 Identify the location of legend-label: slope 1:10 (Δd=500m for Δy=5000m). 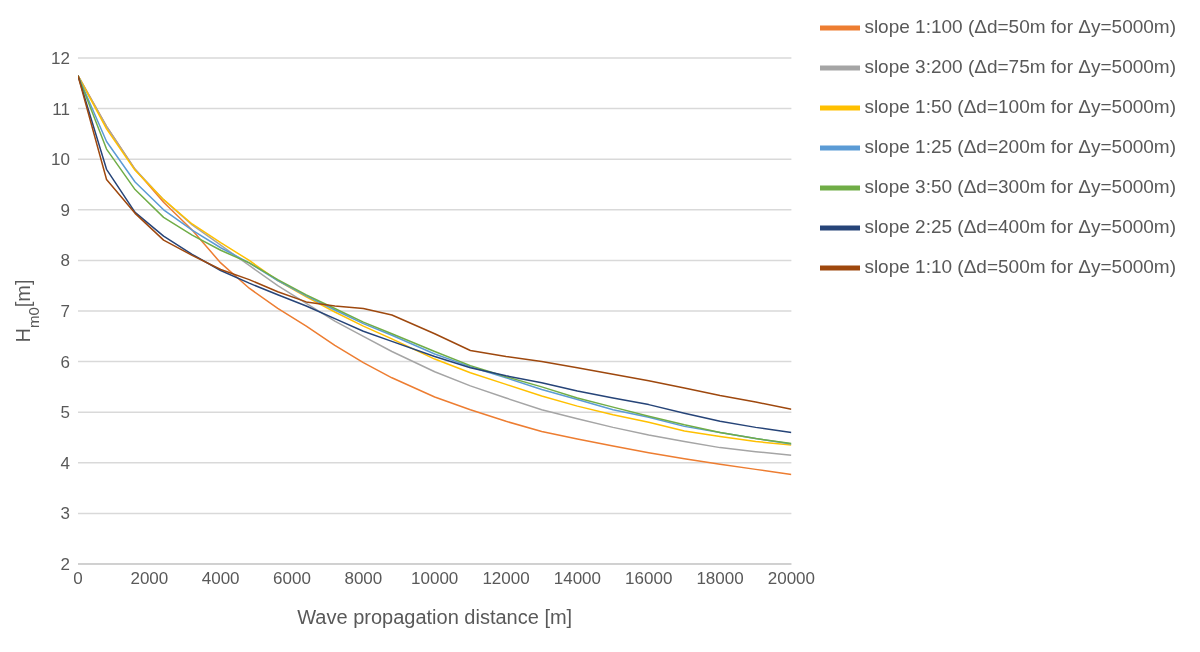
(1020, 267).